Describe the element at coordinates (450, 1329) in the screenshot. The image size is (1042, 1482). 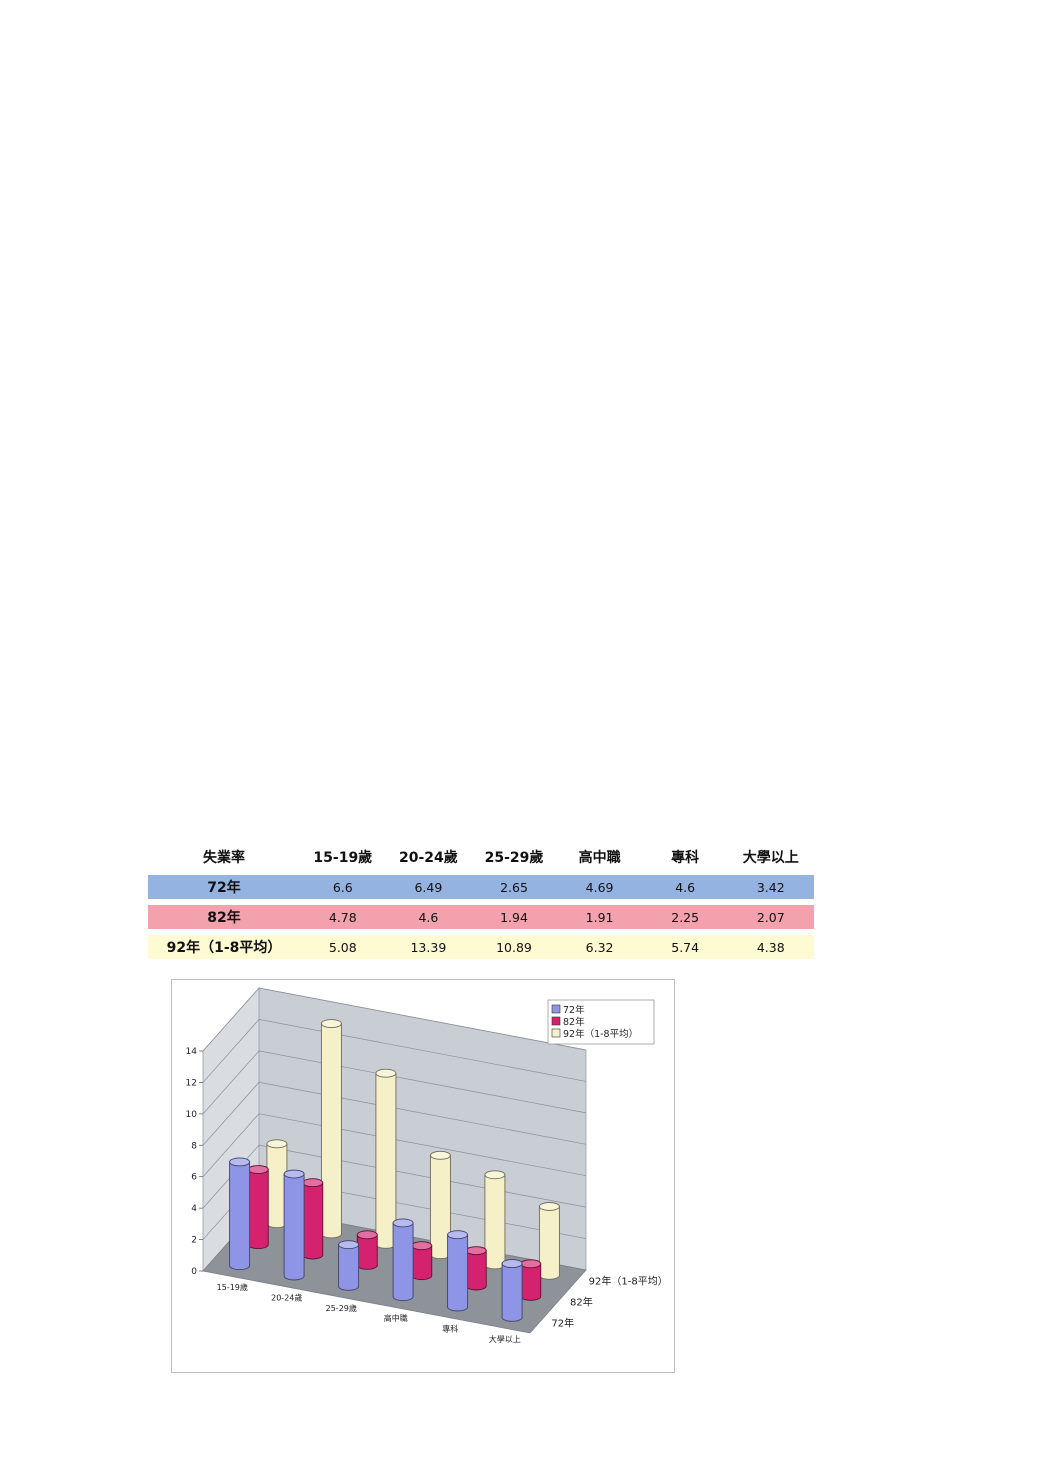
I see `x-category-label: 專科` at that location.